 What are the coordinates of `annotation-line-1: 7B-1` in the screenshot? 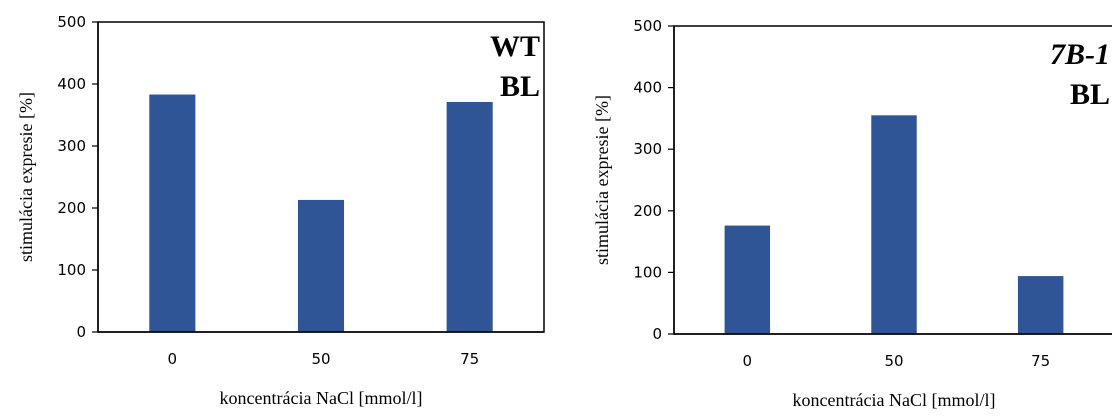 It's located at (1080, 54).